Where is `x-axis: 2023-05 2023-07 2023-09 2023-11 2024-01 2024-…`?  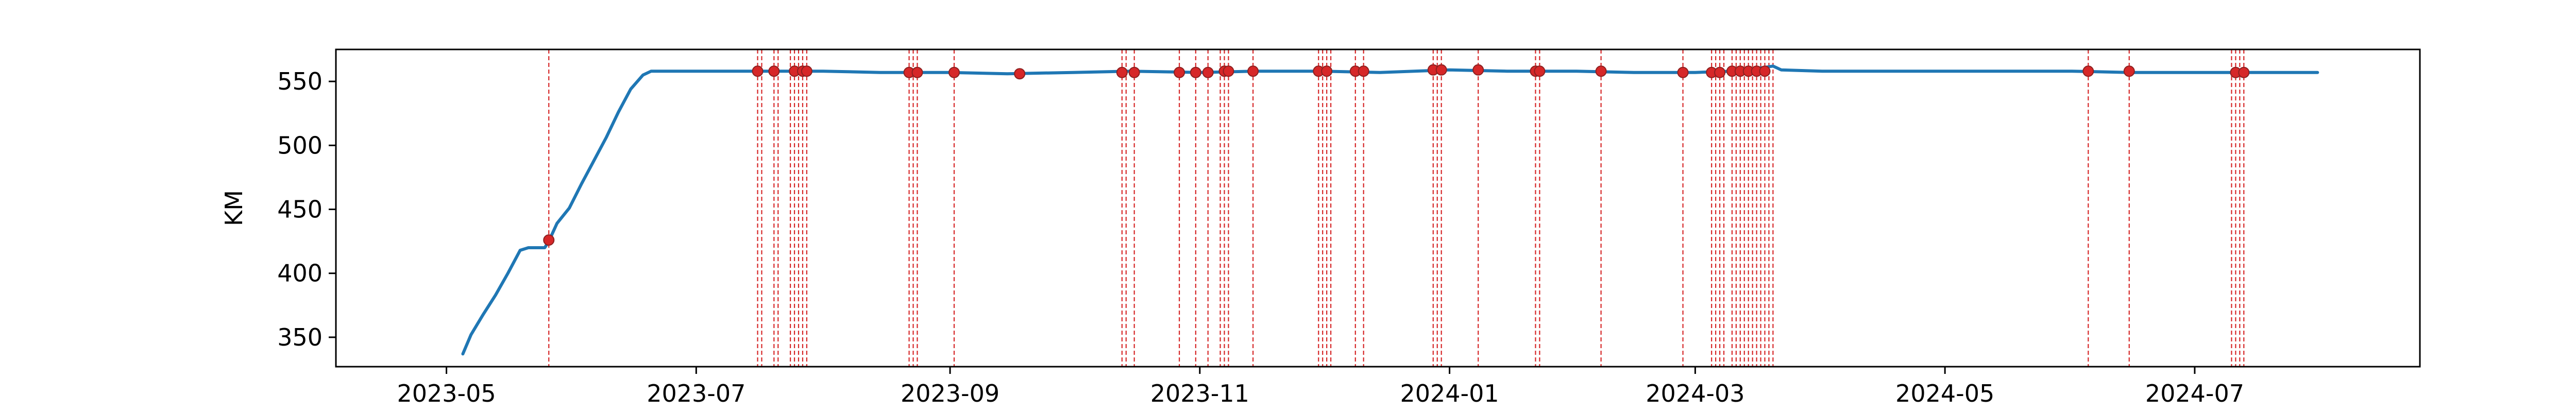
x-axis: 2023-05 2023-07 2023-09 2023-11 2024-01 2024-… is located at coordinates (1320, 387).